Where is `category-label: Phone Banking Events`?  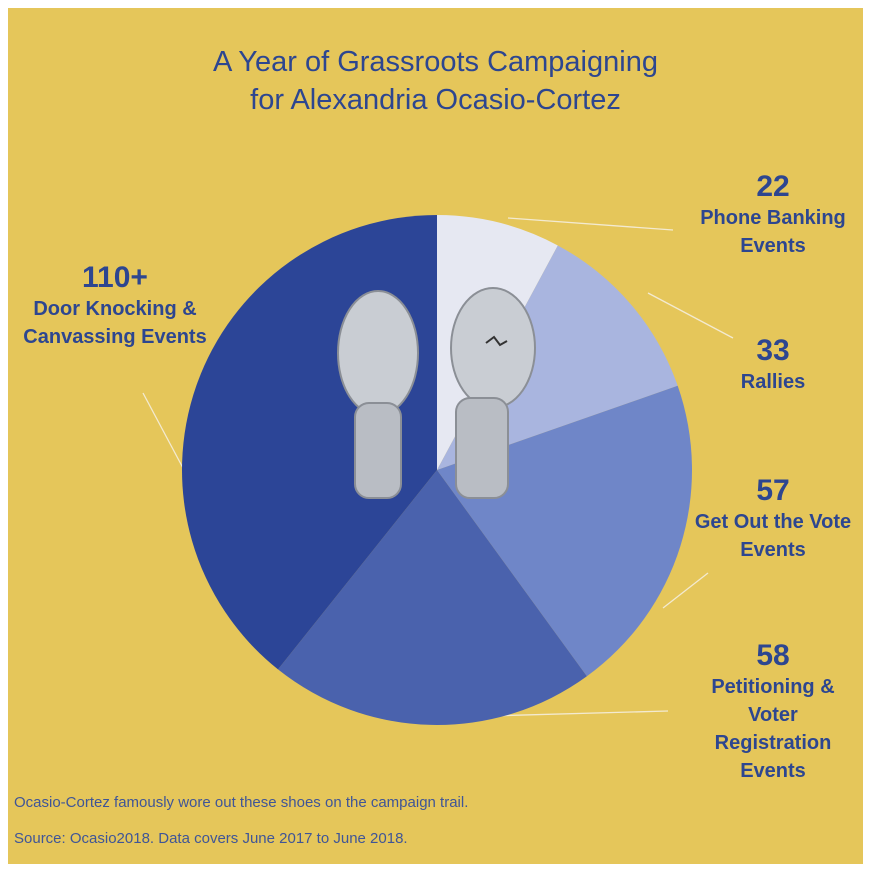 category-label: Phone Banking Events is located at coordinates (773, 232).